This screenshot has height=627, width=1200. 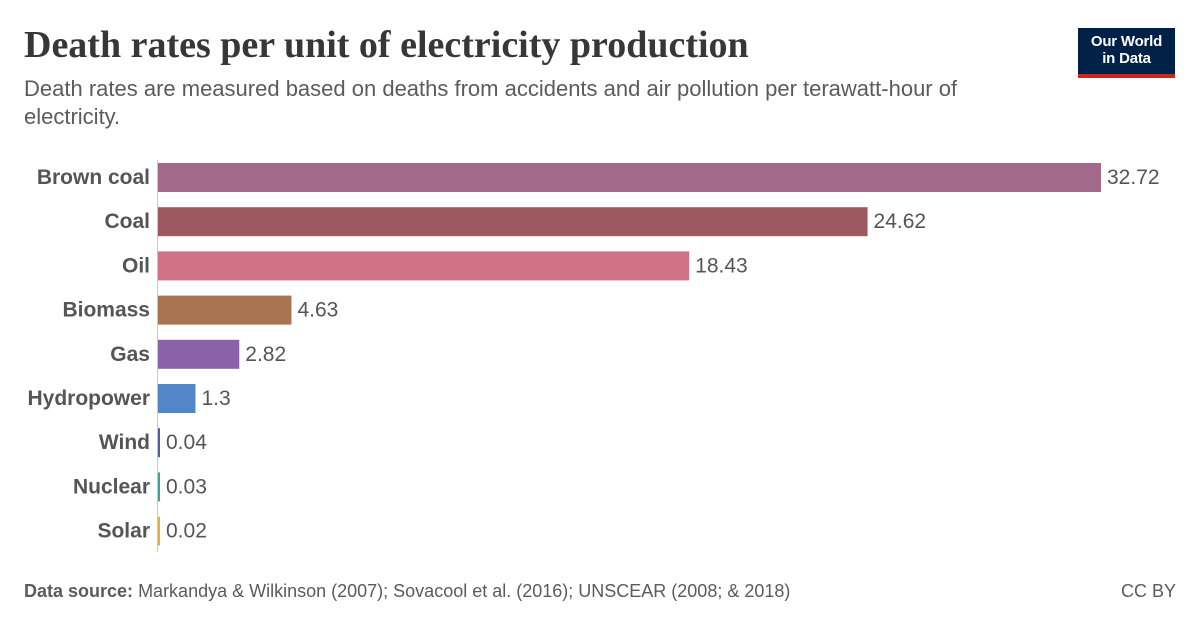 What do you see at coordinates (130, 354) in the screenshot?
I see `category-label-gas: Gas` at bounding box center [130, 354].